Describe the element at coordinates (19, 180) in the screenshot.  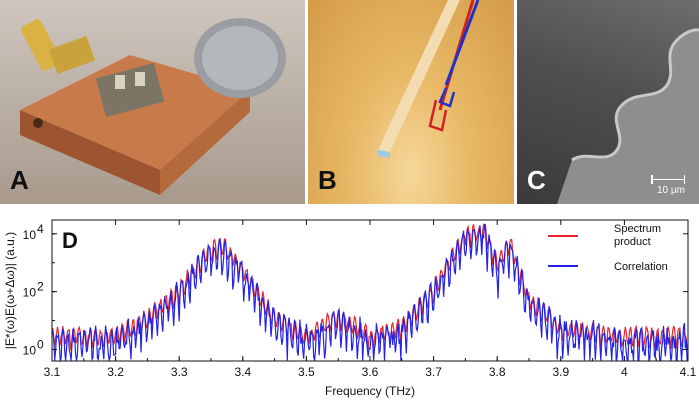
I see `panel-letter-a: A` at that location.